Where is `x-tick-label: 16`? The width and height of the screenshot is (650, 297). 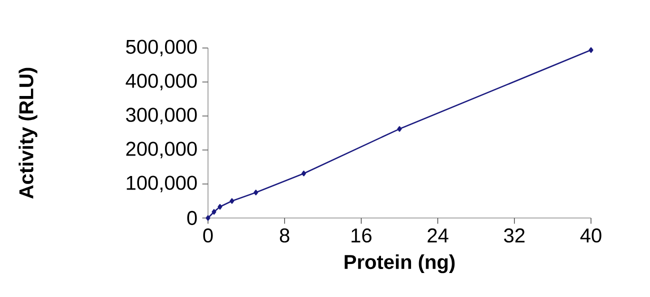
x-tick-label: 16 is located at coordinates (362, 235).